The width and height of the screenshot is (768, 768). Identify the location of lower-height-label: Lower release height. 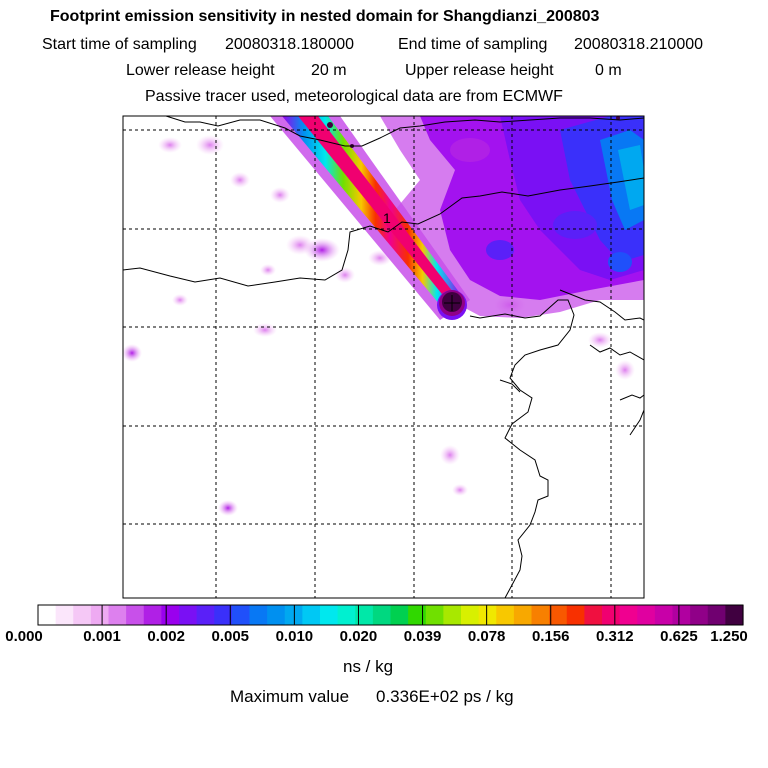
(200, 70).